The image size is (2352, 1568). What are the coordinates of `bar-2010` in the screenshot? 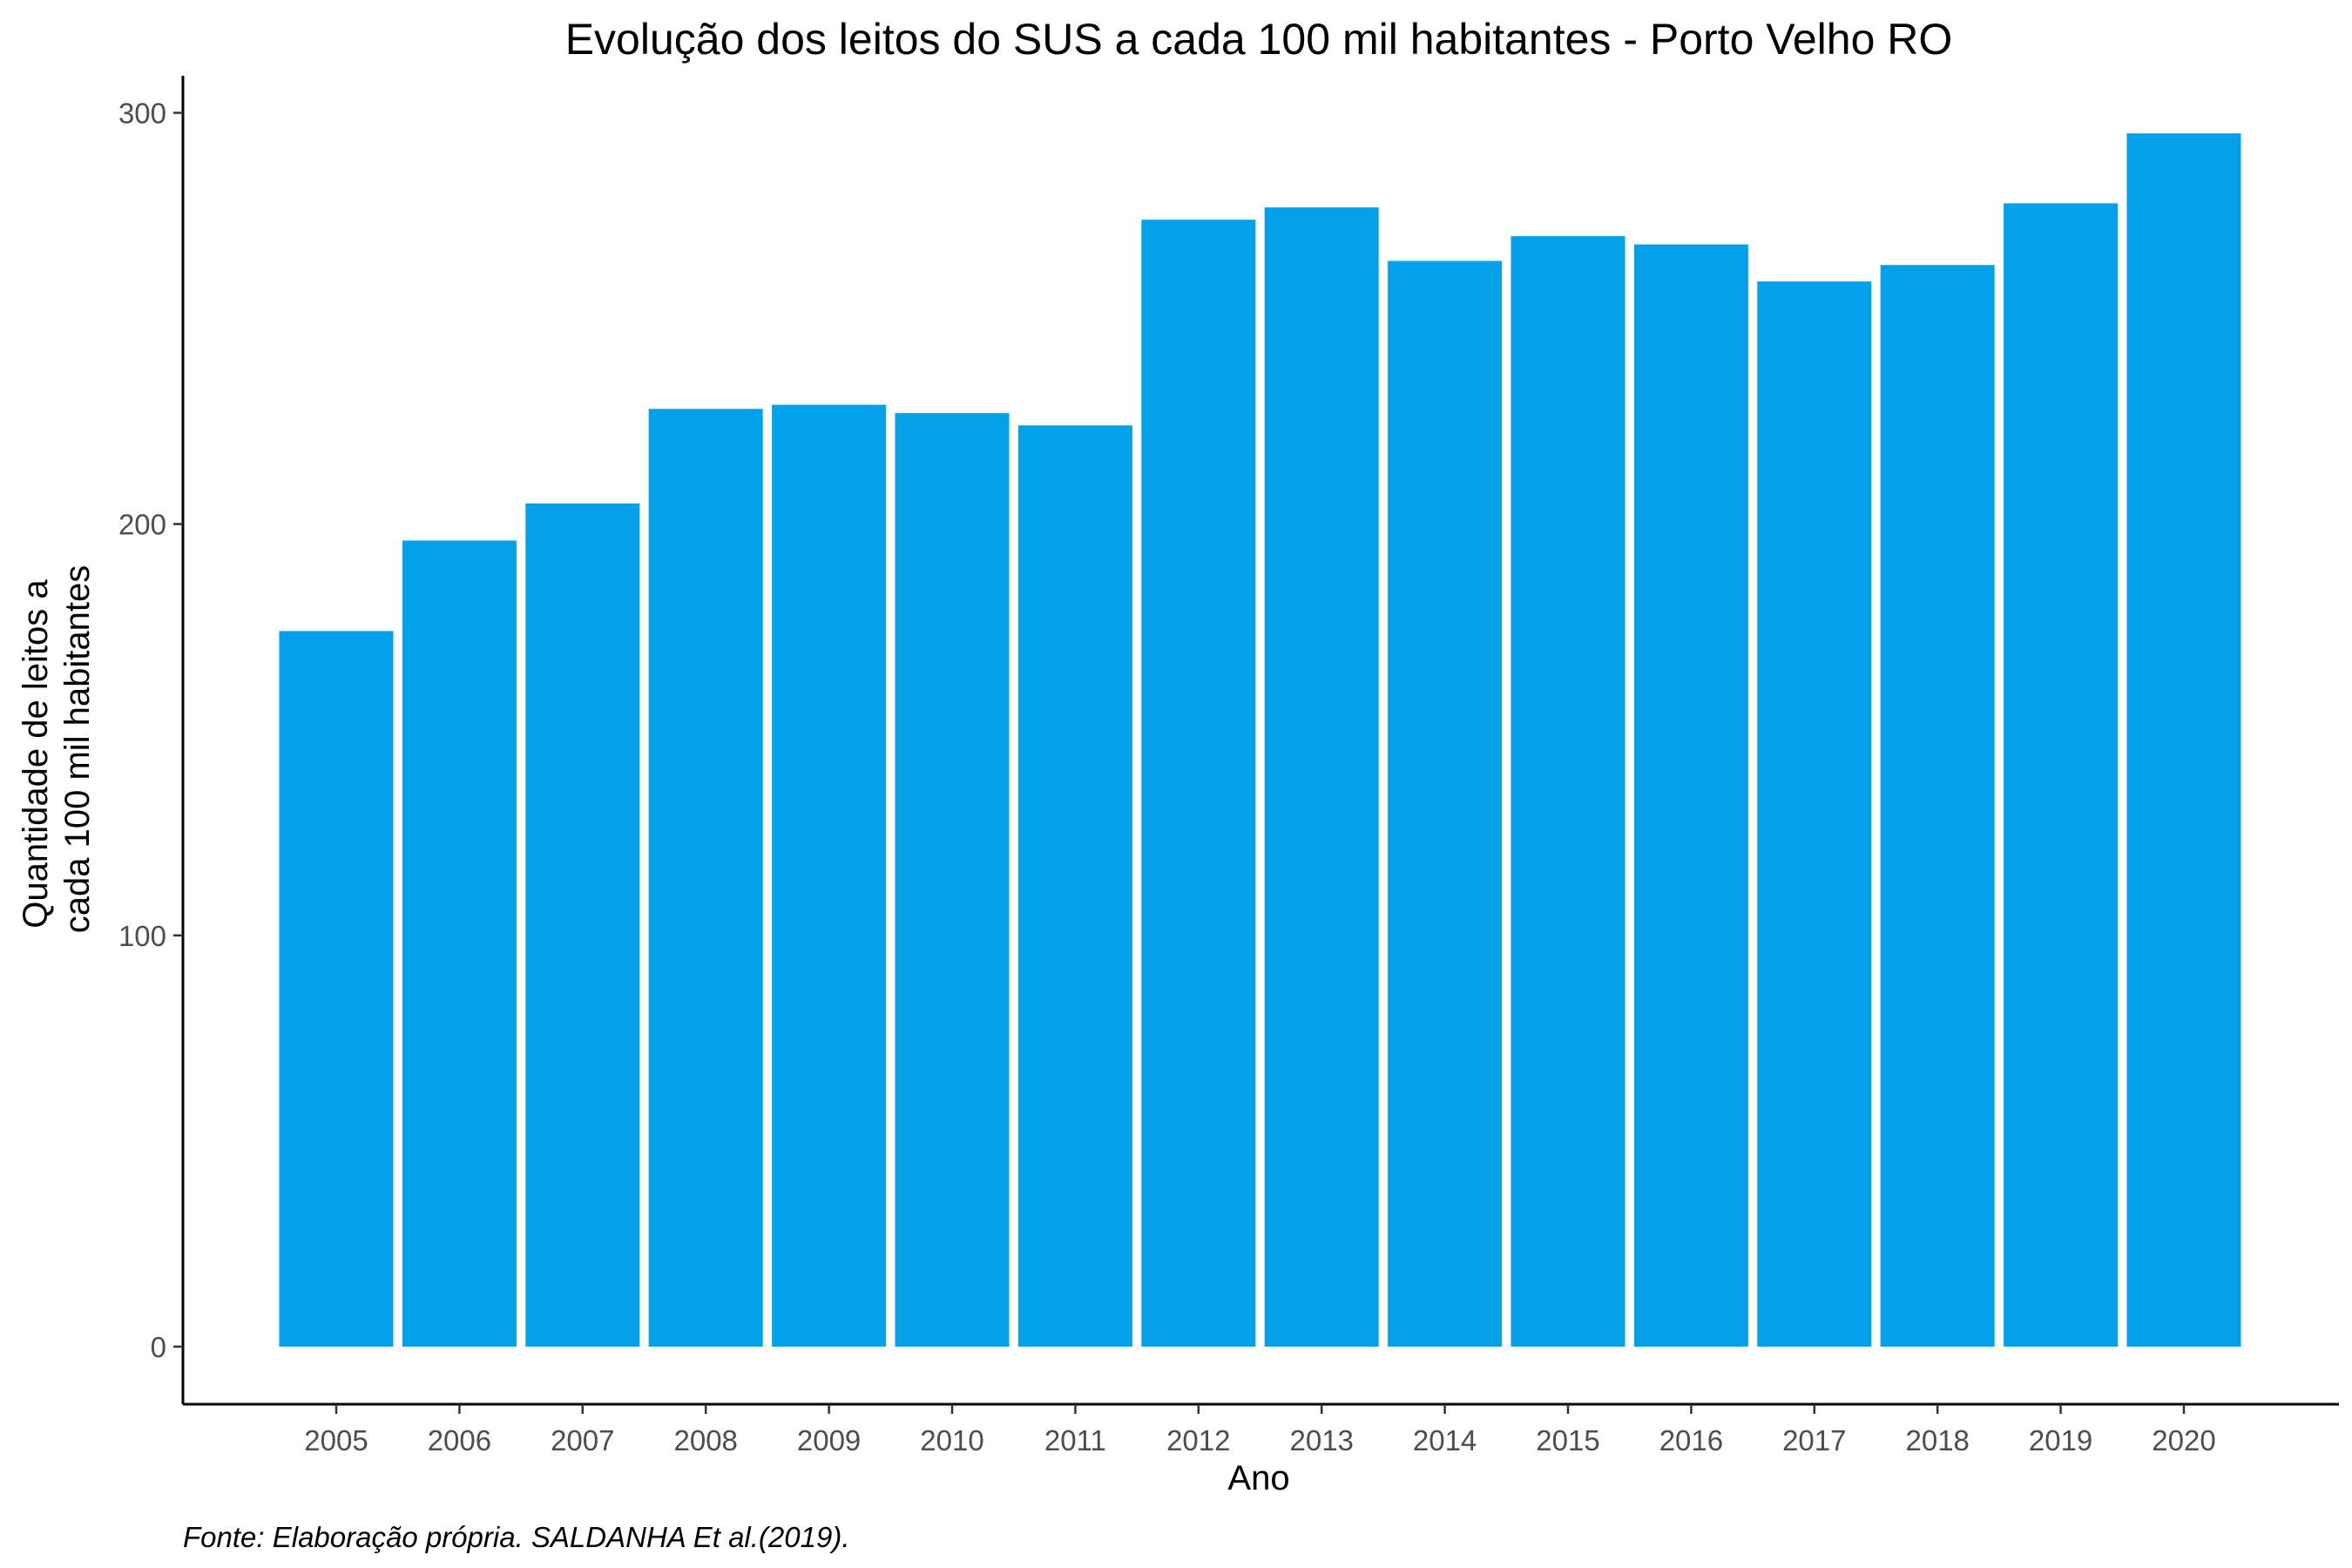 It's located at (953, 880).